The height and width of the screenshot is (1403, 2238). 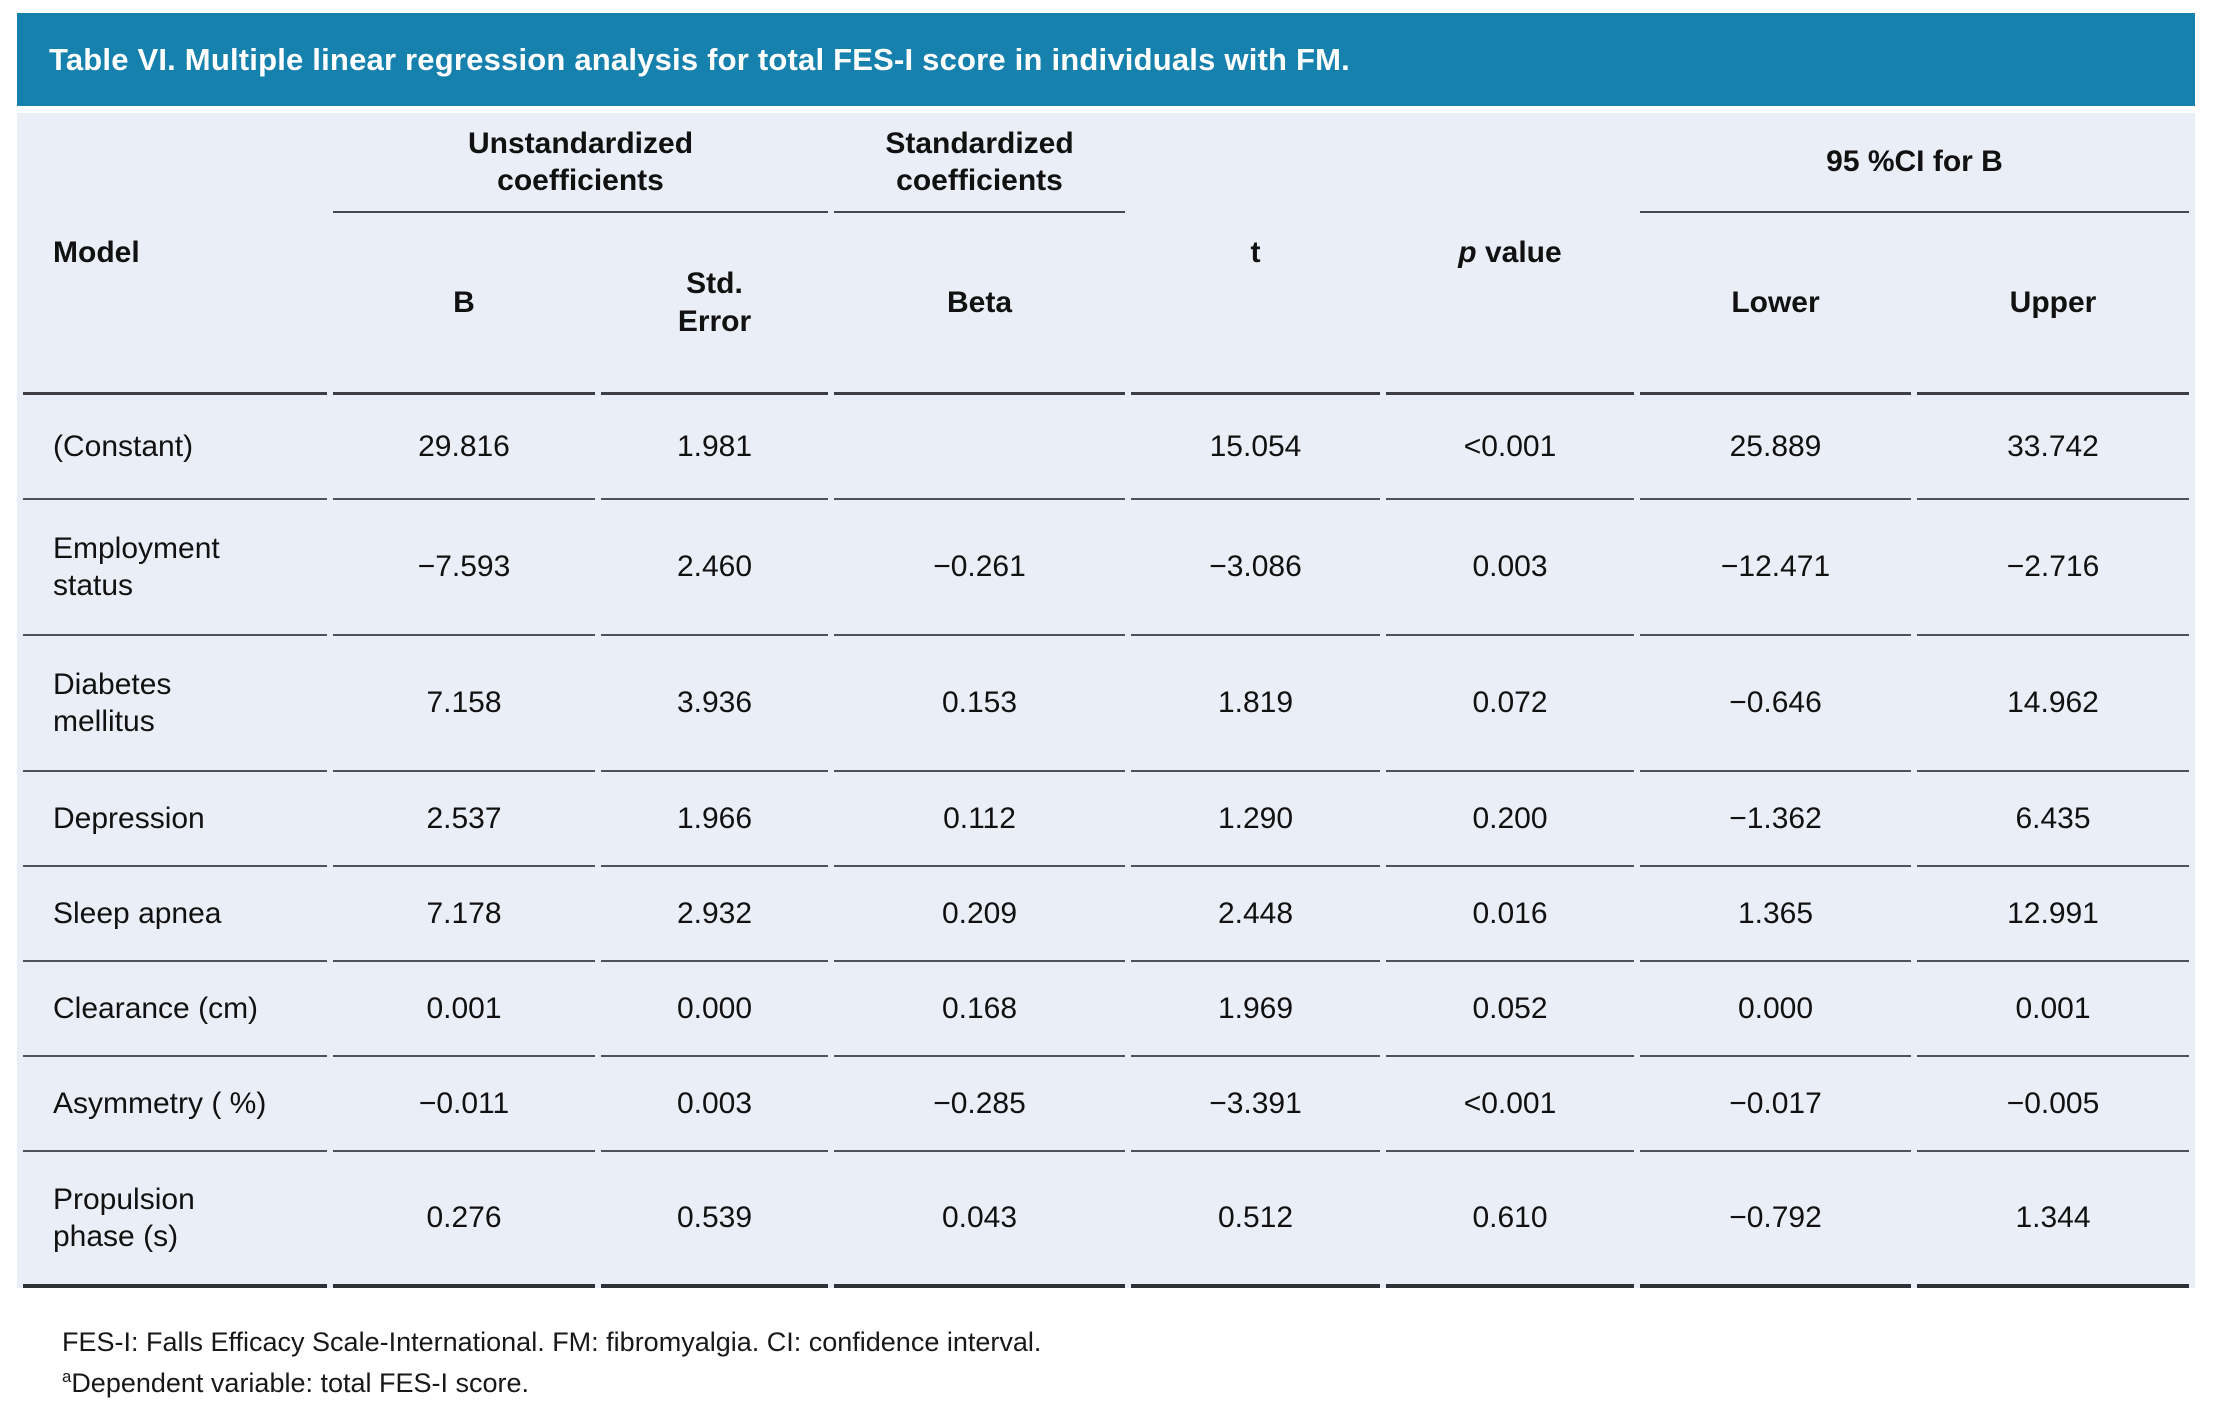 I want to click on cell-b: 7.178, so click(x=464, y=914).